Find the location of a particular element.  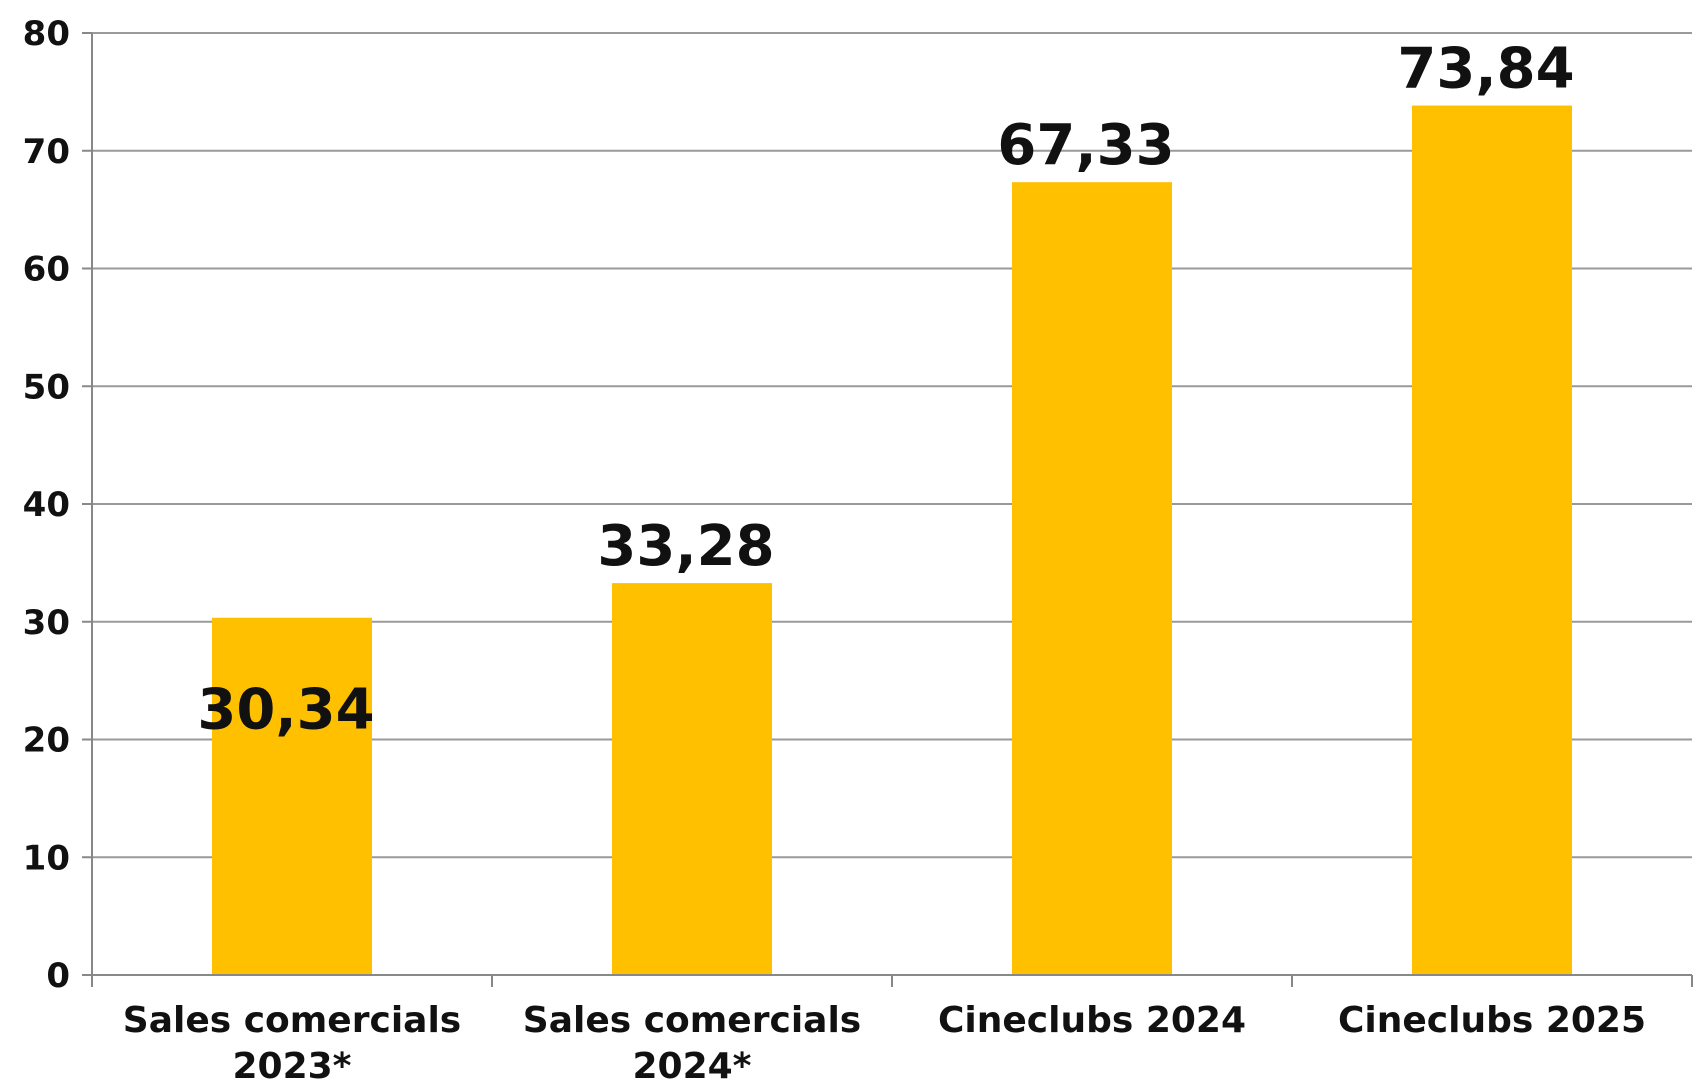

y-tick-label: 70 is located at coordinates (46, 152).